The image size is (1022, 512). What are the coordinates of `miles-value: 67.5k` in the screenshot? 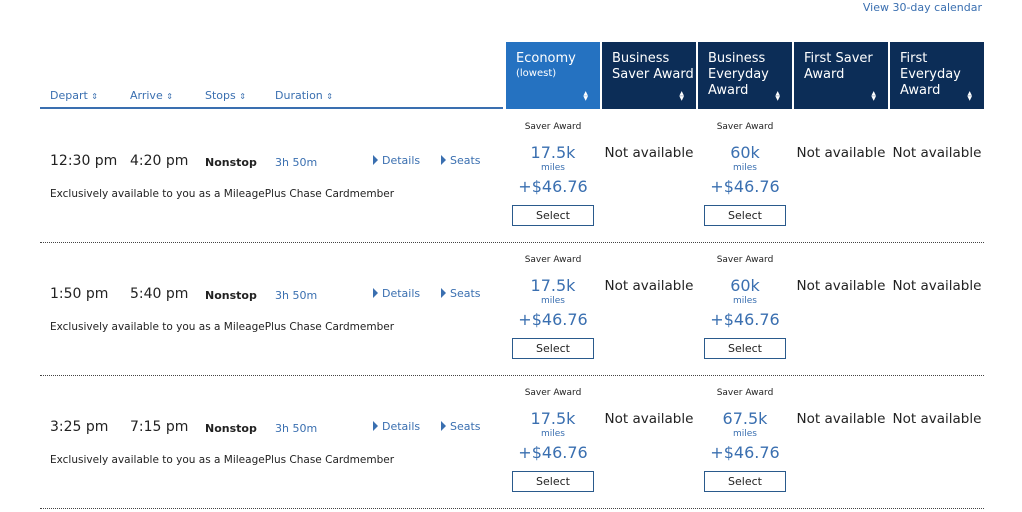 It's located at (745, 418).